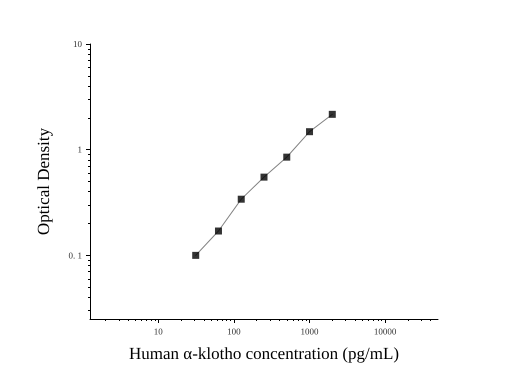  What do you see at coordinates (43, 181) in the screenshot?
I see `y-axis-title: Optical Density` at bounding box center [43, 181].